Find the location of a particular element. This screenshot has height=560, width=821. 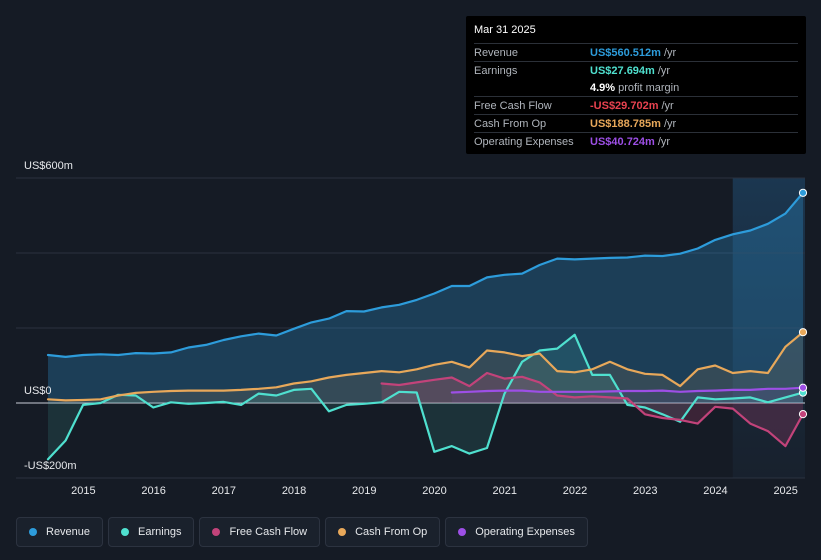

legend-cash-from-op: Cash From Op is located at coordinates (383, 532).